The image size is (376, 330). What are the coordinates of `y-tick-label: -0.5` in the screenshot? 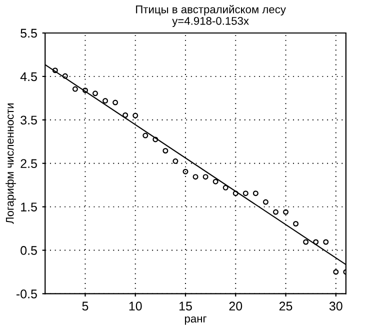 It's located at (26, 294).